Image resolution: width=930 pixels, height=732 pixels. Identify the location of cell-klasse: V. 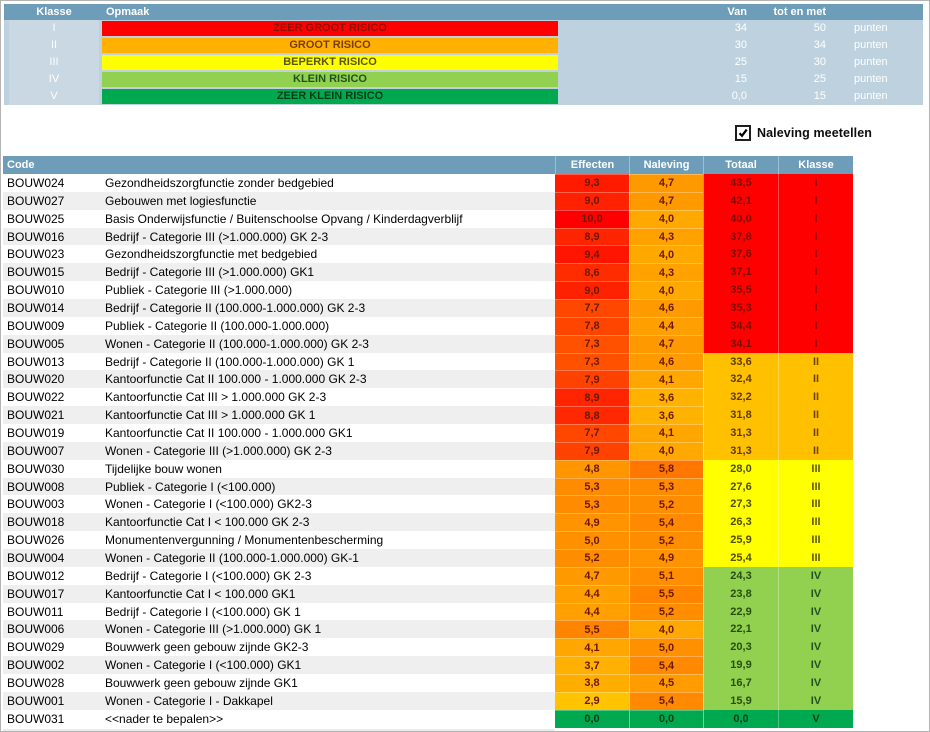
(815, 718).